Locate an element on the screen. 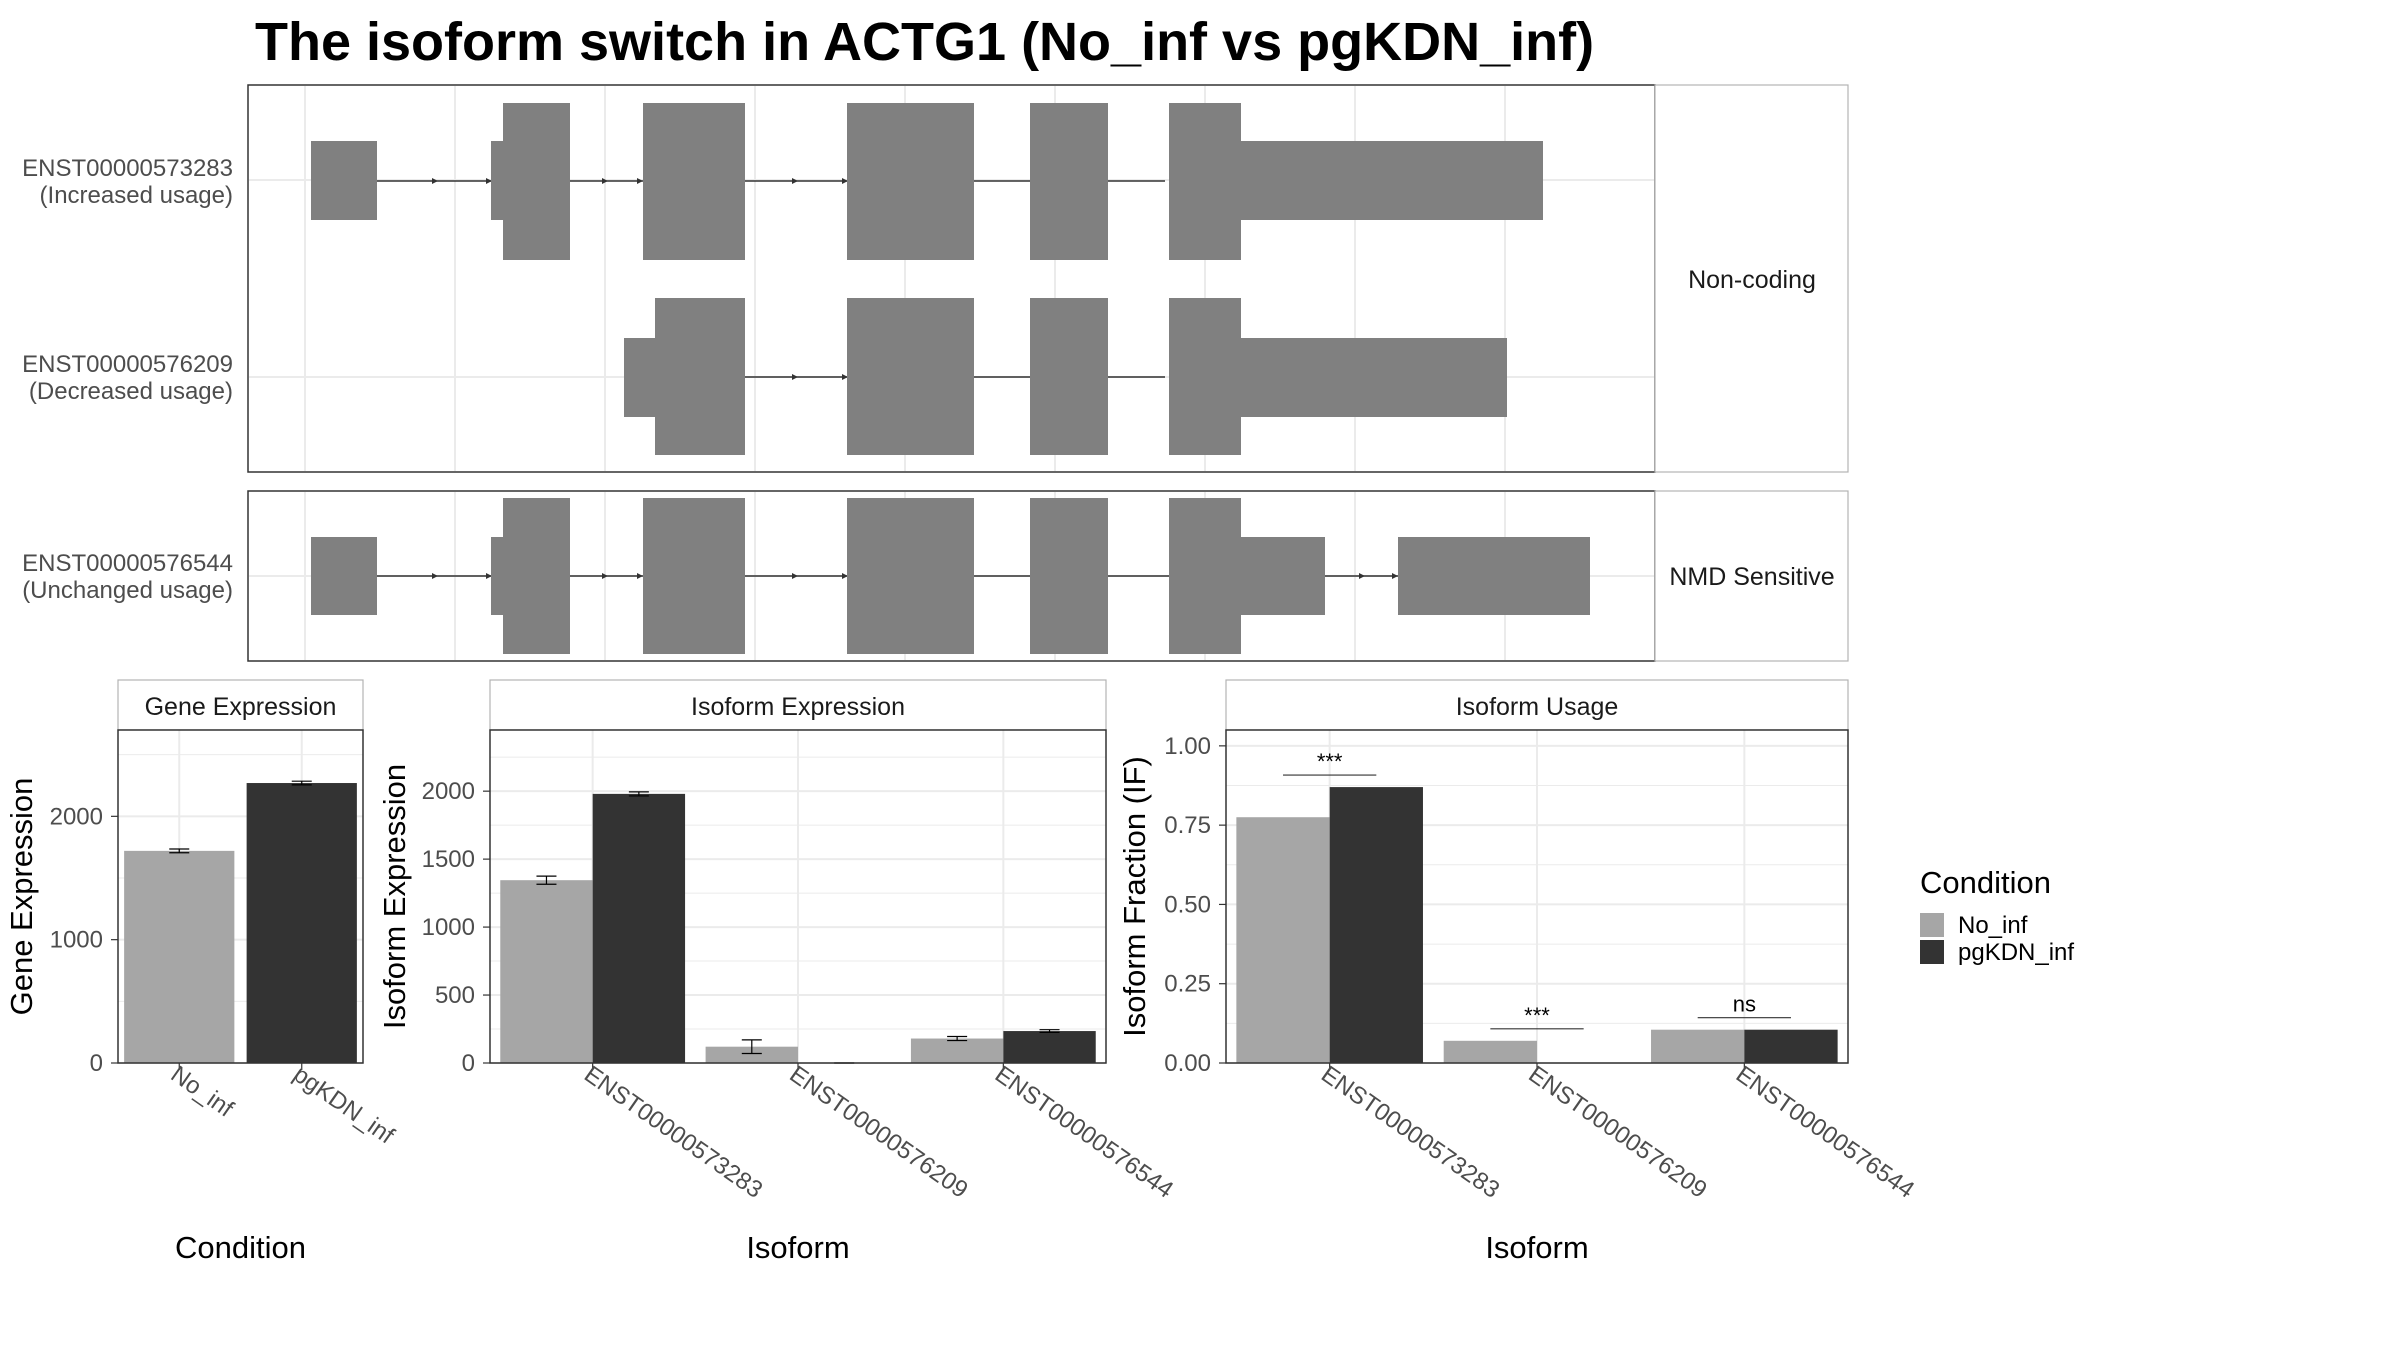 This screenshot has height=1350, width=2400. isoform-label-2-usage: (Decreased usage) is located at coordinates (131, 391).